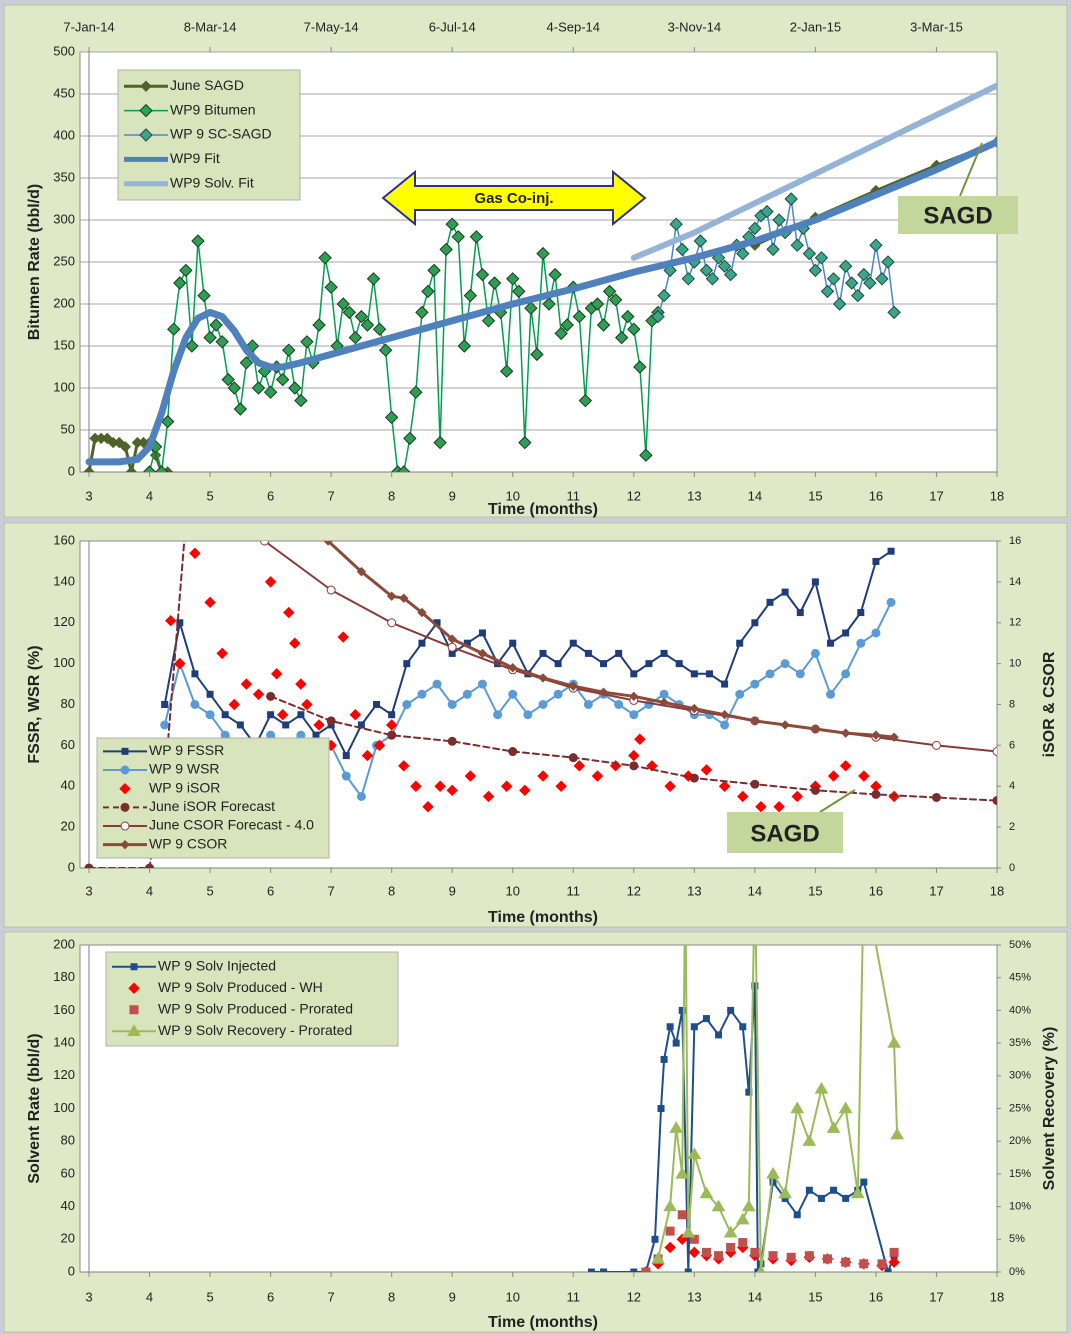  I want to click on legend-label: WP 9 iSOR, so click(184, 787).